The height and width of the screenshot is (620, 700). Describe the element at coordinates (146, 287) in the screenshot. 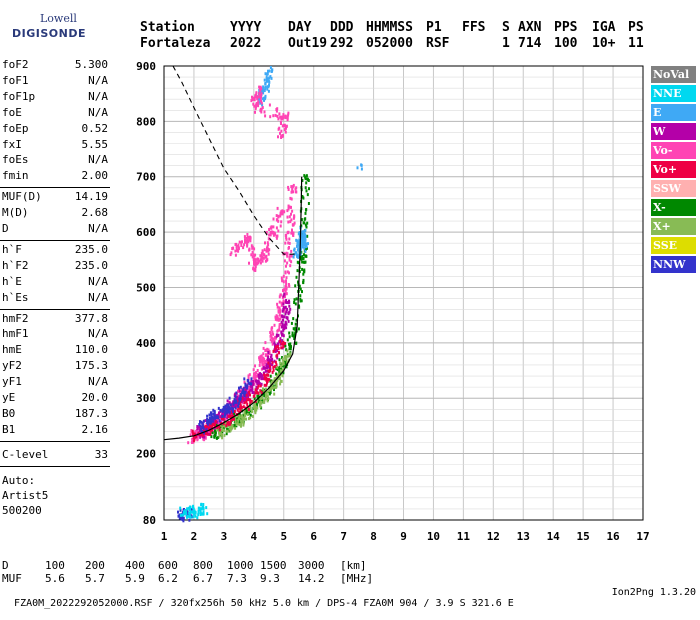

I see `y-tick-label: 500` at that location.